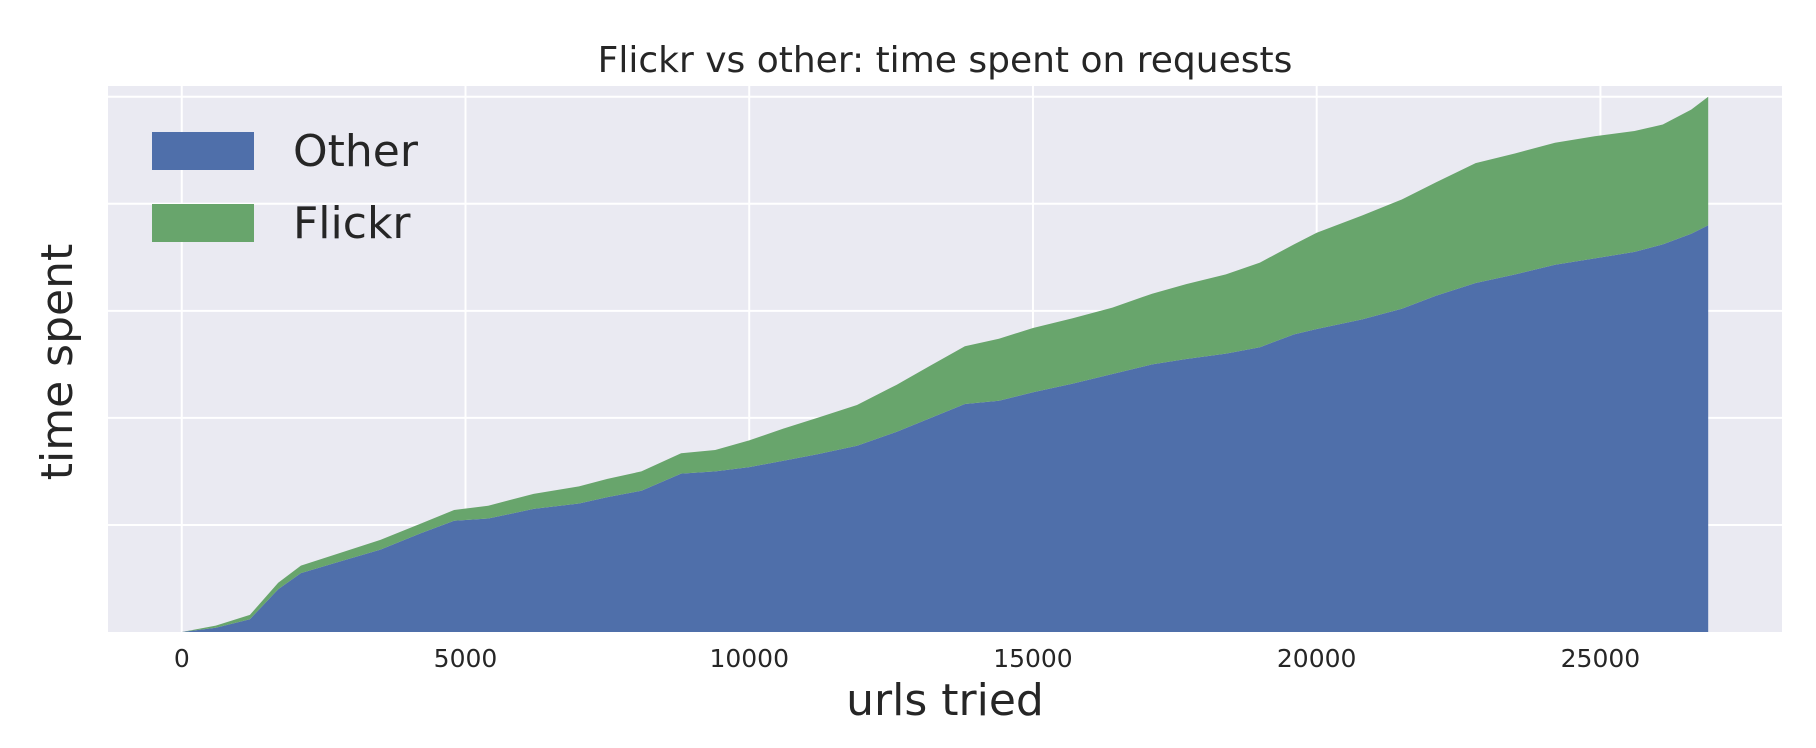  What do you see at coordinates (182, 658) in the screenshot?
I see `x-tick-label: 0` at bounding box center [182, 658].